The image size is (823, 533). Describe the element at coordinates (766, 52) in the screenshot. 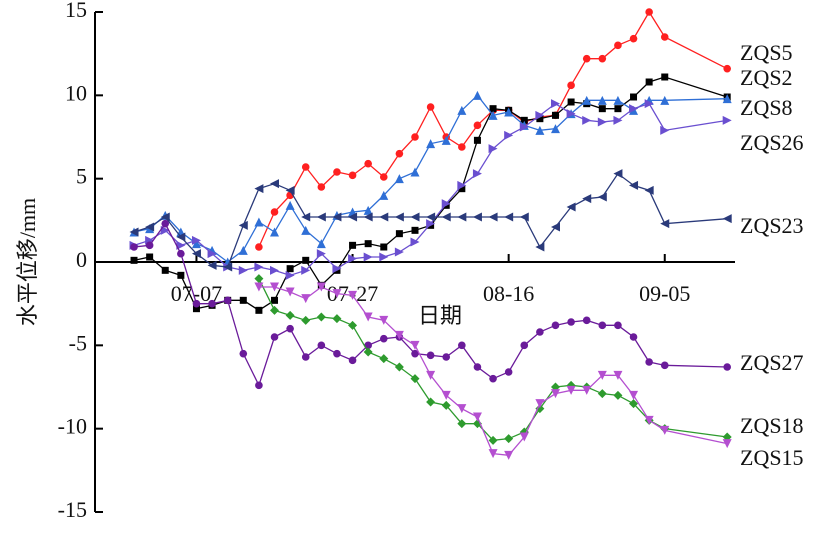

I see `series-label: ZQS5` at that location.